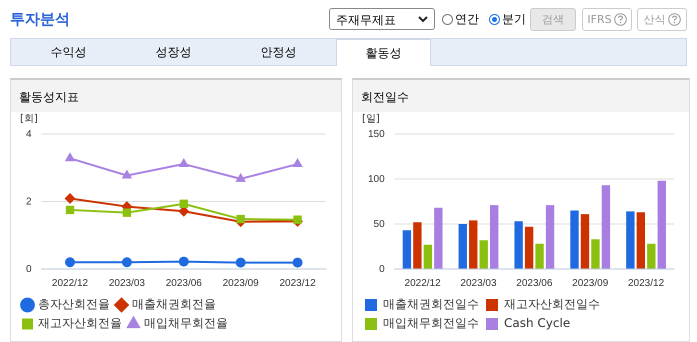 The height and width of the screenshot is (342, 697). Describe the element at coordinates (173, 52) in the screenshot. I see `text: 성장성` at that location.